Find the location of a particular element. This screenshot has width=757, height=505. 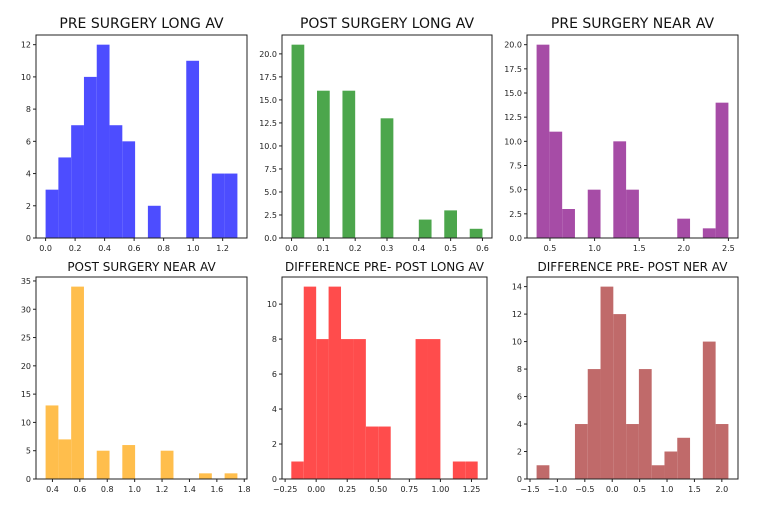

x-tick-label: 1.8 is located at coordinates (244, 489).